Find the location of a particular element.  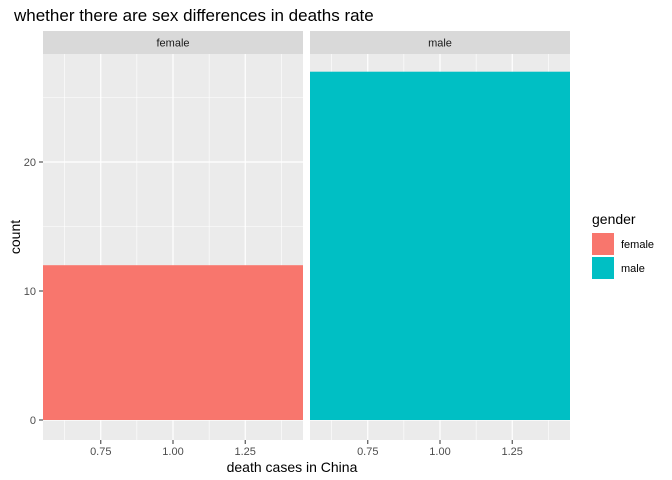

facet-strip-label-female: female is located at coordinates (172, 44).